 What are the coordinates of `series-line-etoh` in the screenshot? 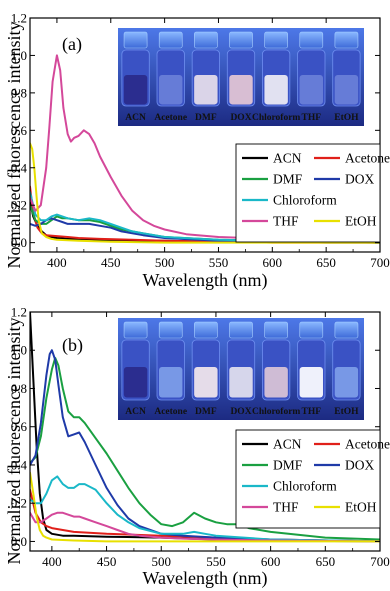 It's located at (205, 507).